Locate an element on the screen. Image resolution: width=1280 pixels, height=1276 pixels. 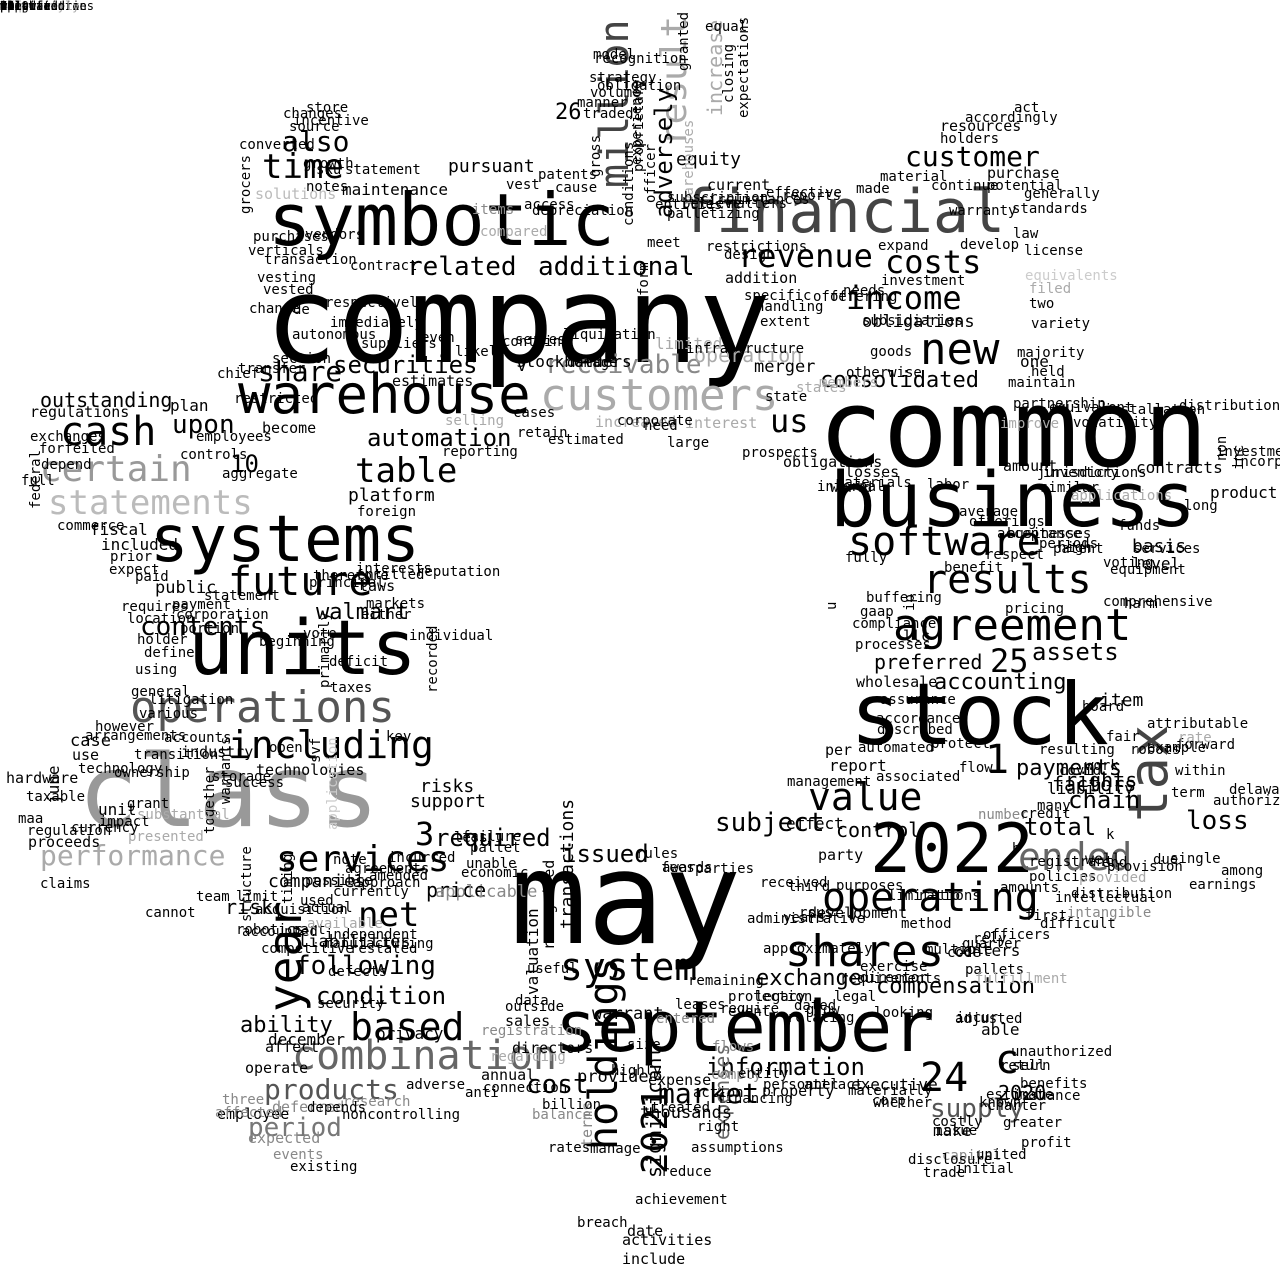
word: chief is located at coordinates (238, 374).